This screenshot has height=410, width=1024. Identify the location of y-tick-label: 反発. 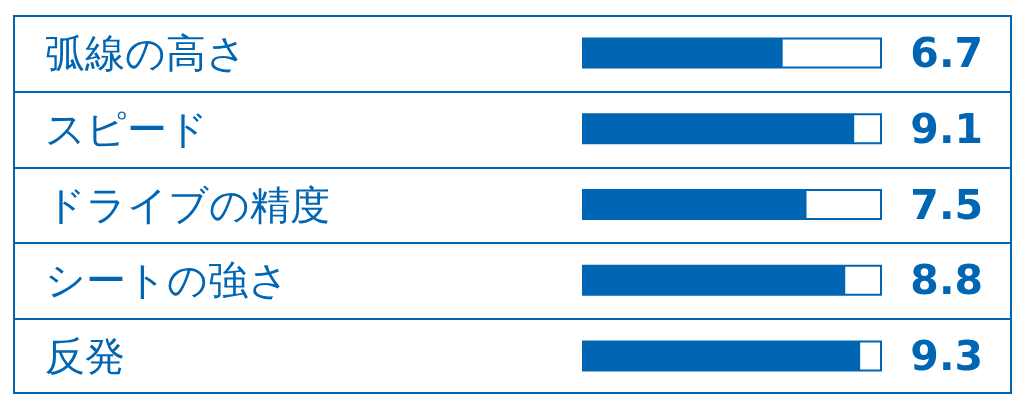
(85, 356).